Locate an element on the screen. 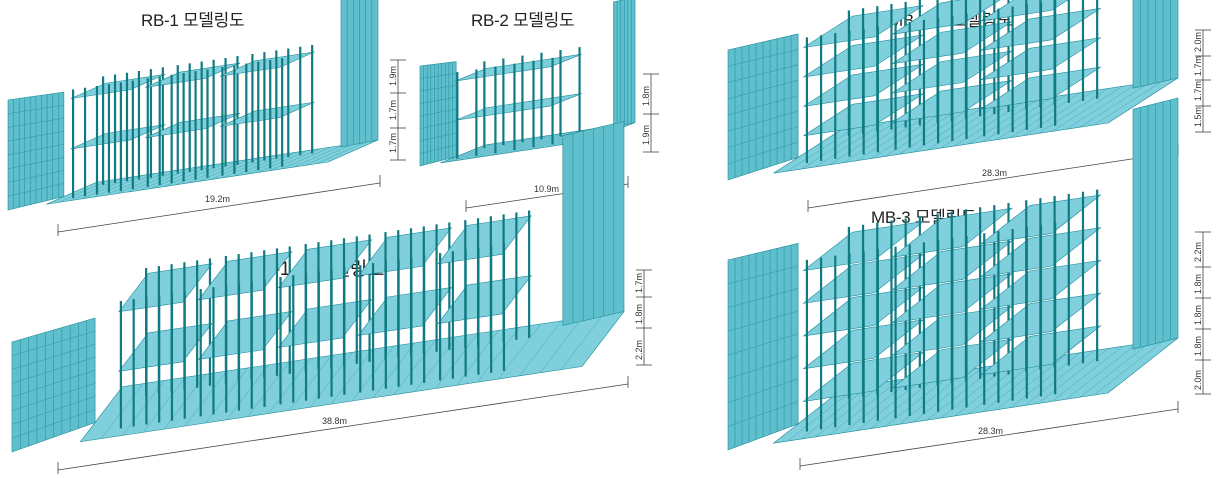 The width and height of the screenshot is (1218, 478). rb1-length-label: 19.2m is located at coordinates (217, 199).